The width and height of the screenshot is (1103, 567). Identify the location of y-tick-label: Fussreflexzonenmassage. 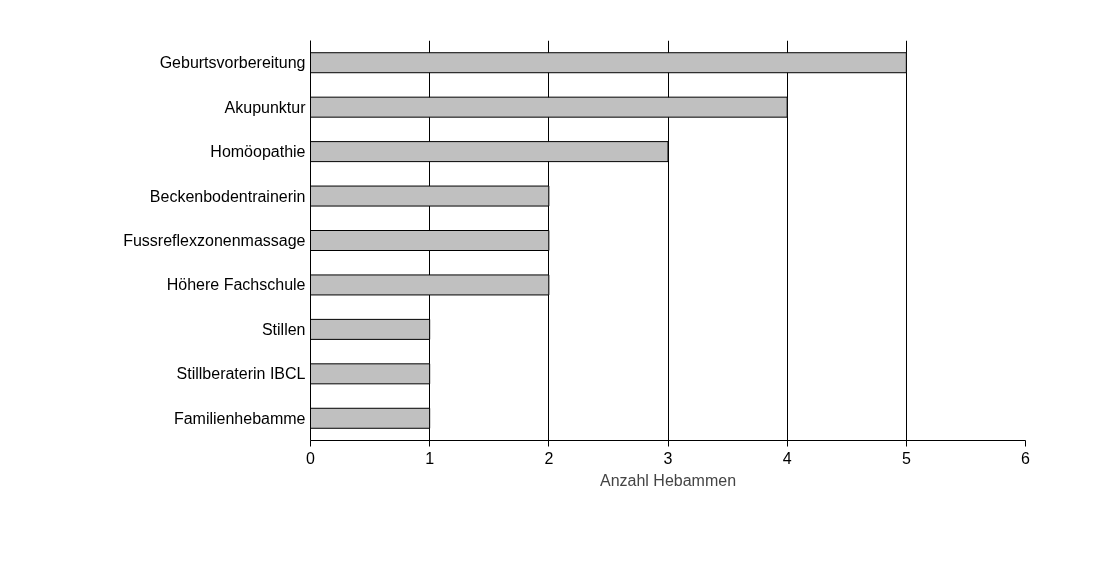
(214, 240).